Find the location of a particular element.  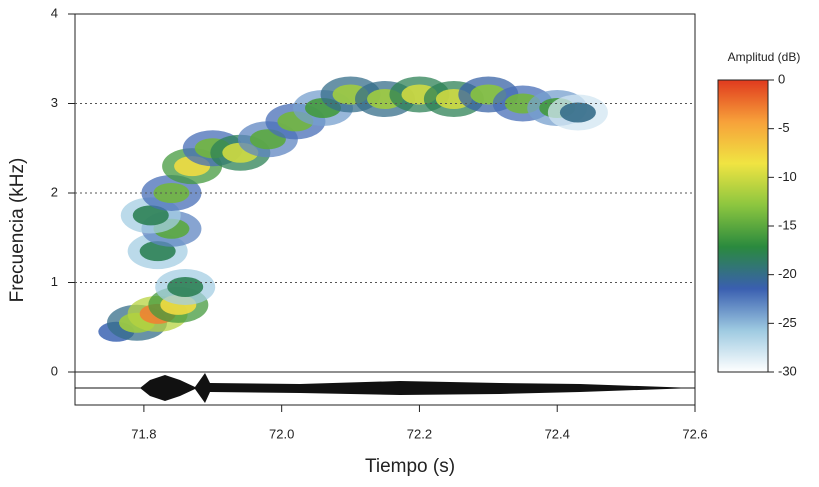

colorbar-tick-label: -15 is located at coordinates (787, 224).